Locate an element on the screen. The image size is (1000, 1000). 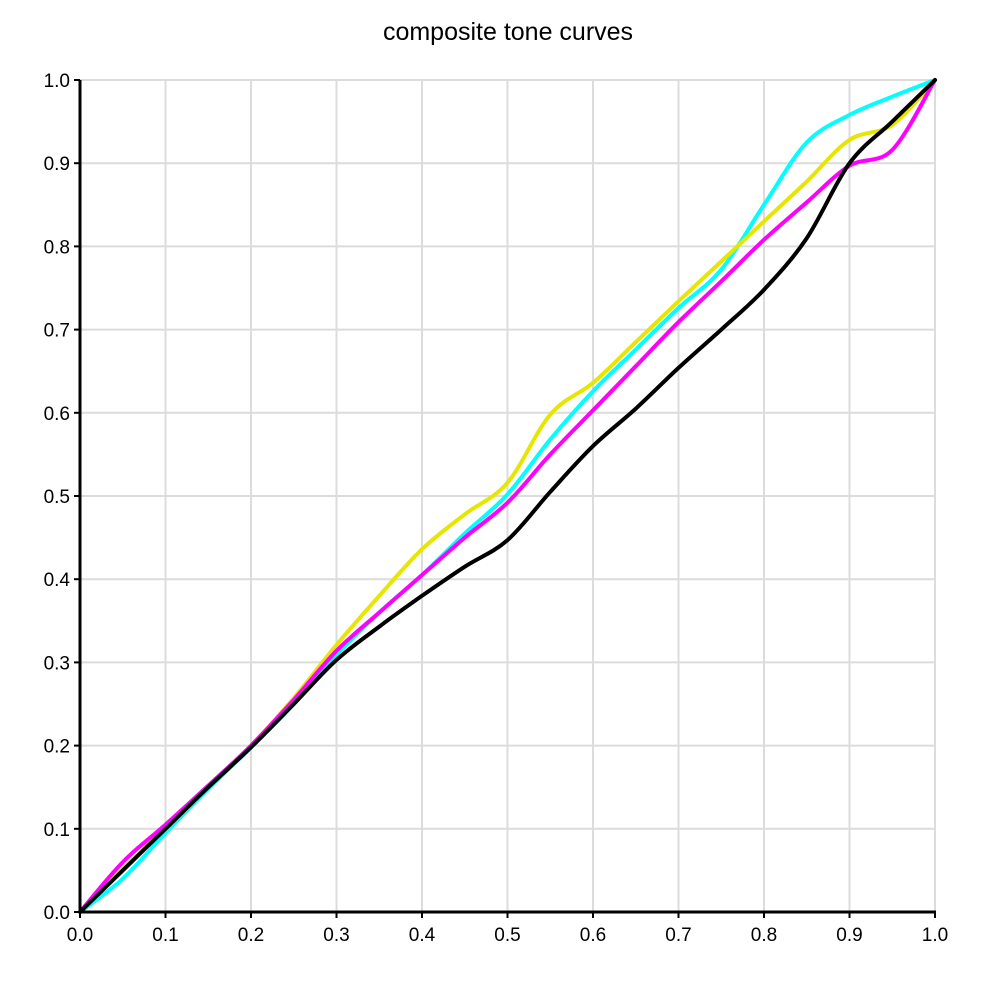
x-tick-label: 0.8 is located at coordinates (764, 935).